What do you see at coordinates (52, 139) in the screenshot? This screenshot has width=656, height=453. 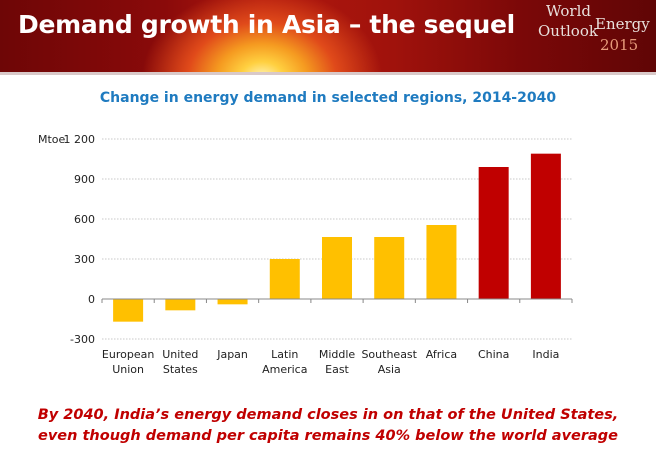 I see `y-axis-unit: Mtoe` at bounding box center [52, 139].